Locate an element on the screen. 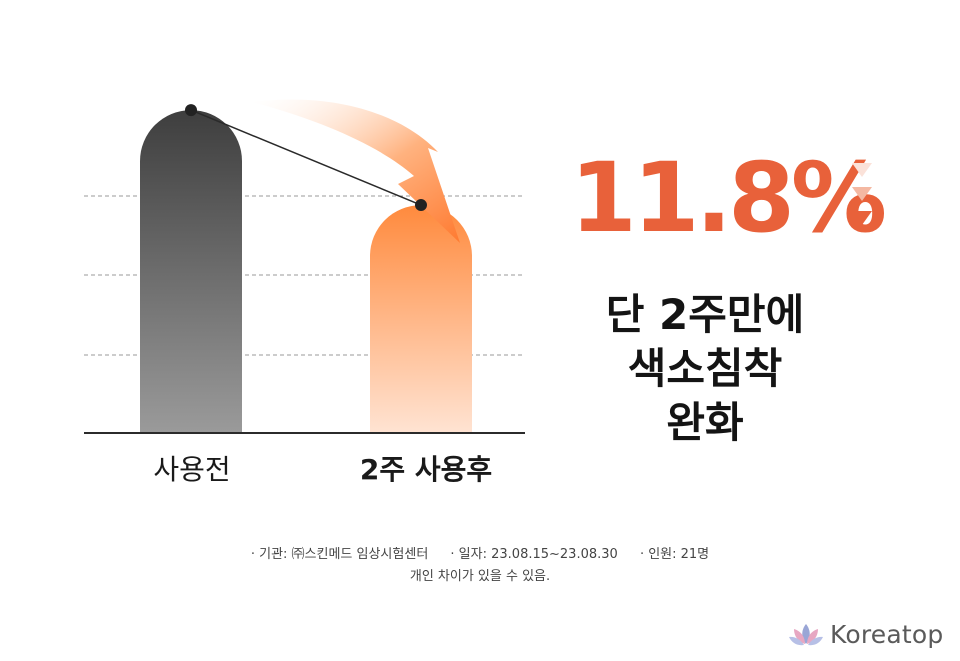 This screenshot has height=661, width=960. reduction-percentage: 11.8% is located at coordinates (728, 198).